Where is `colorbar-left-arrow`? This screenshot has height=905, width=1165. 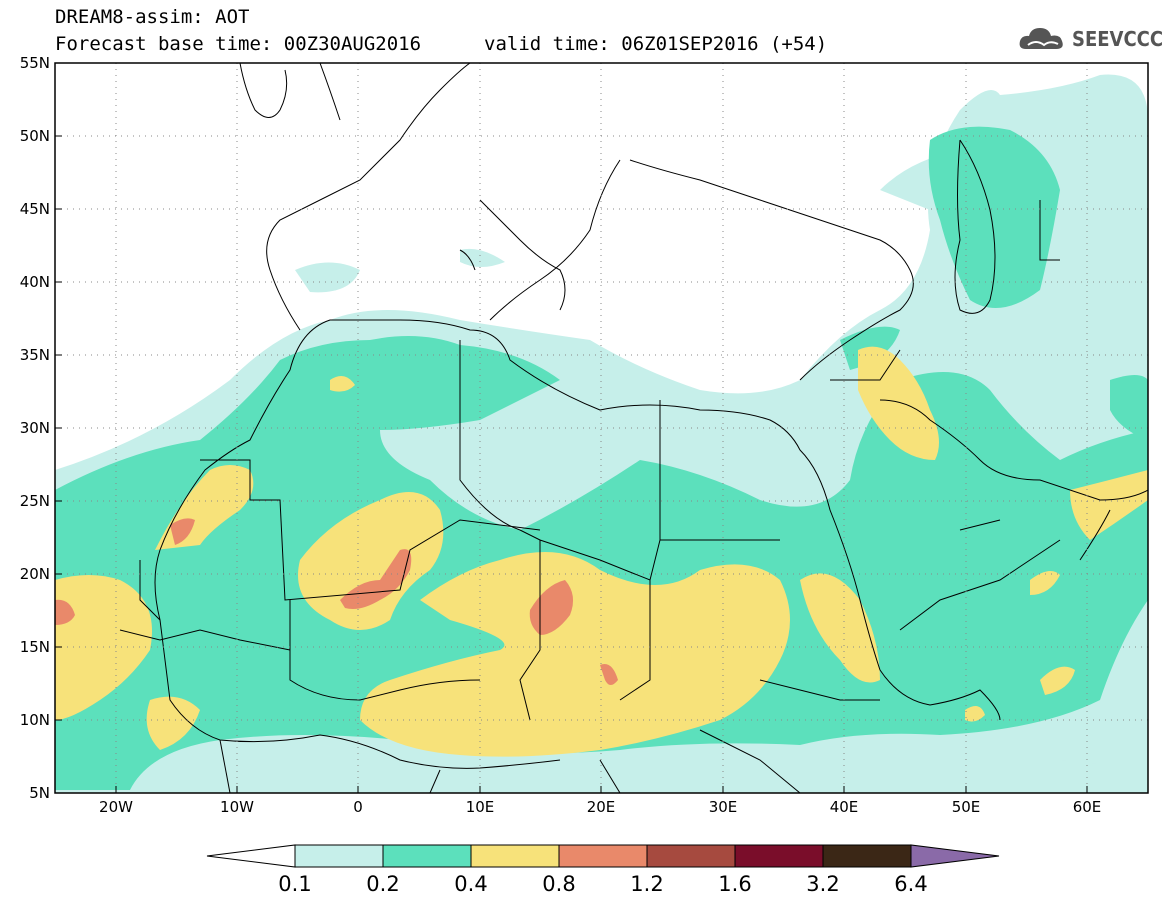
colorbar-left-arrow is located at coordinates (251, 856).